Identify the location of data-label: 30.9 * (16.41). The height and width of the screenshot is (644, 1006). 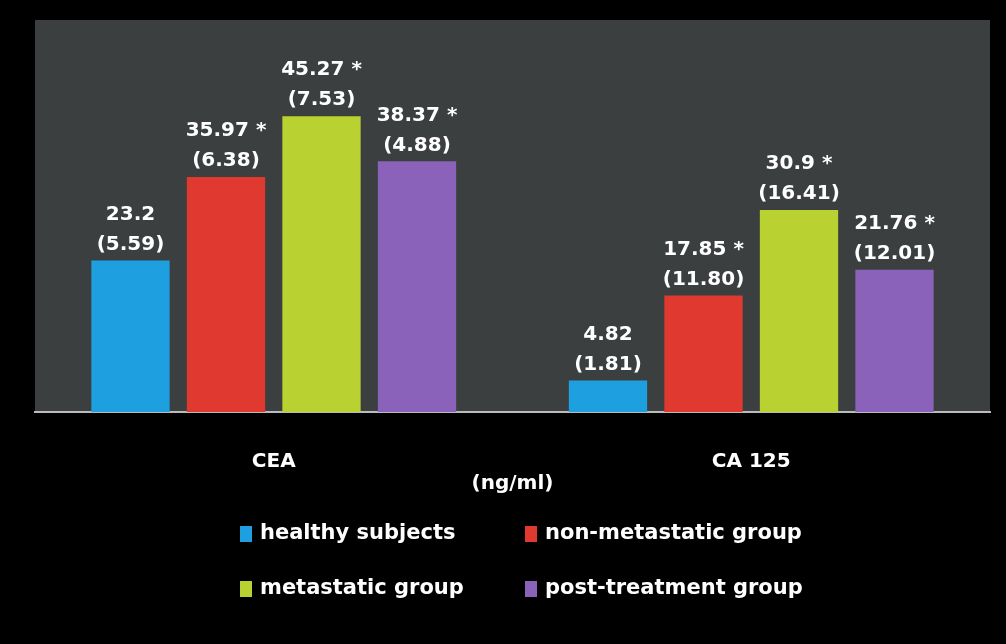
(799, 177).